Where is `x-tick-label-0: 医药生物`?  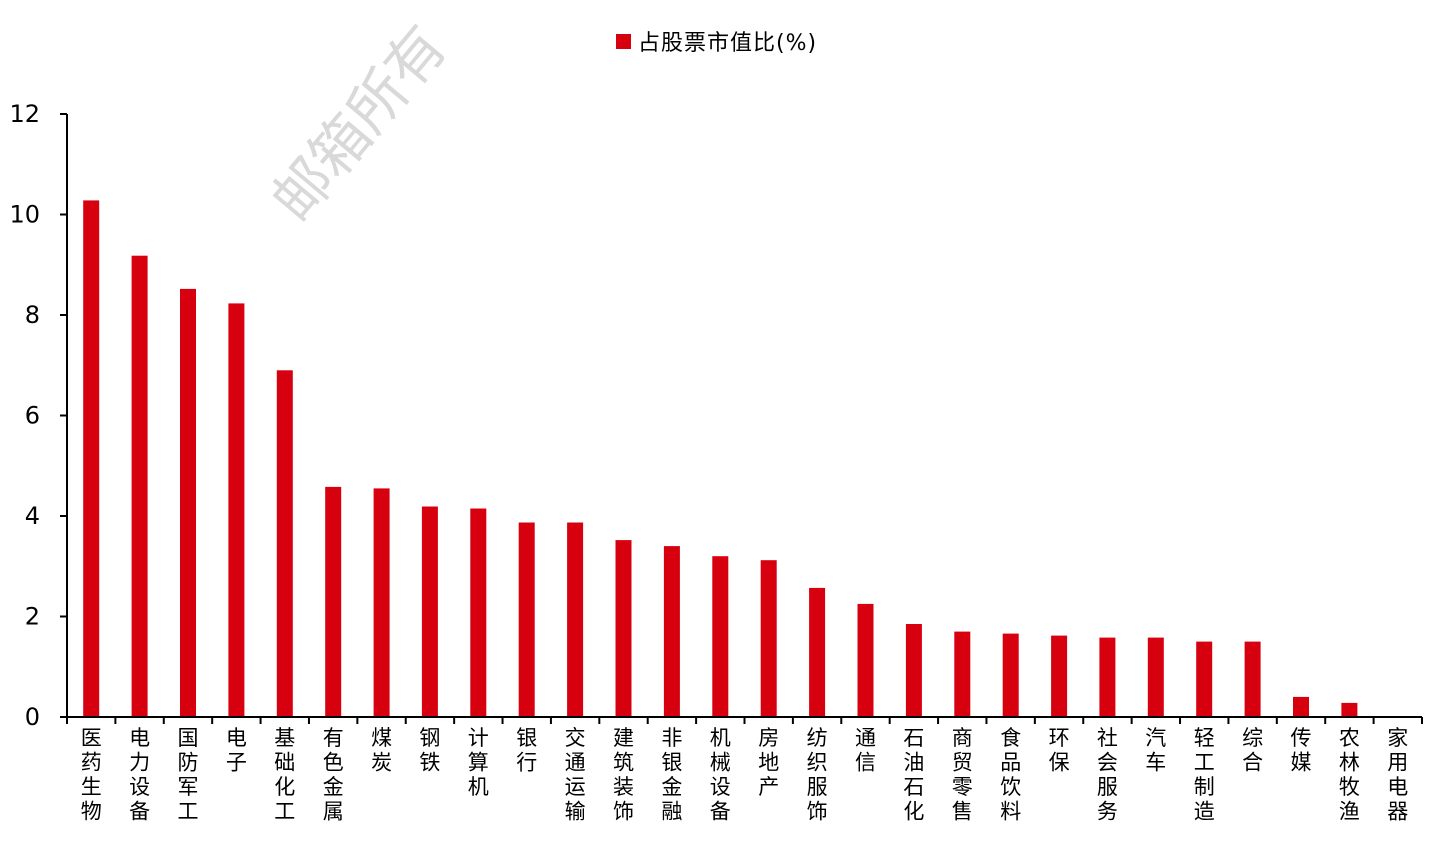
x-tick-label-0: 医药生物 is located at coordinates (91, 775).